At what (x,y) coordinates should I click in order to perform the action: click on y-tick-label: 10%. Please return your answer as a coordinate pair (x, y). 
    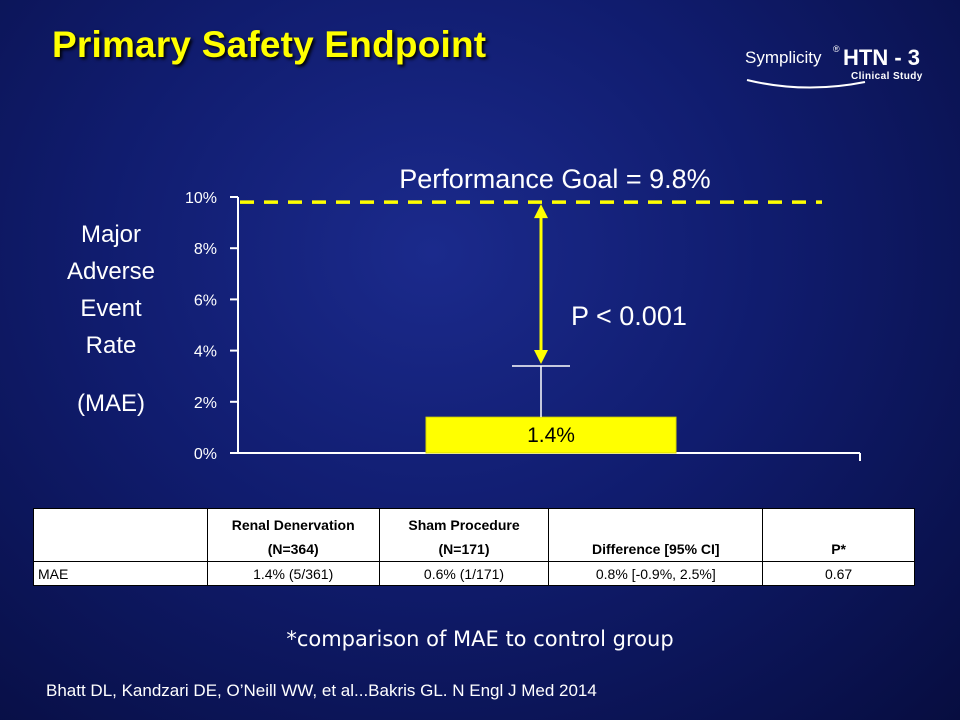
    Looking at the image, I should click on (201, 198).